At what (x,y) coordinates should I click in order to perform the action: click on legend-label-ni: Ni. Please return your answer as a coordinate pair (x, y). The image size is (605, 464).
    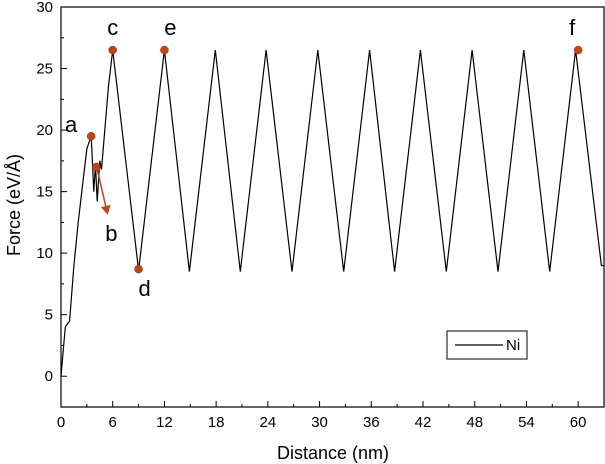
    Looking at the image, I should click on (513, 345).